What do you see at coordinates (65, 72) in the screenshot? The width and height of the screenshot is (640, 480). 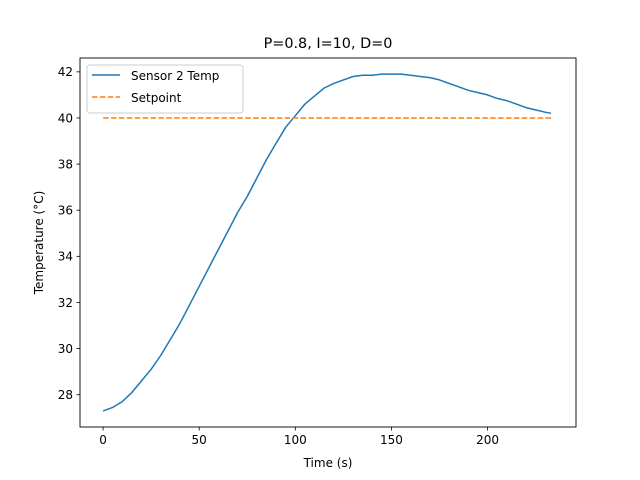 I see `y-tick-label: 42` at bounding box center [65, 72].